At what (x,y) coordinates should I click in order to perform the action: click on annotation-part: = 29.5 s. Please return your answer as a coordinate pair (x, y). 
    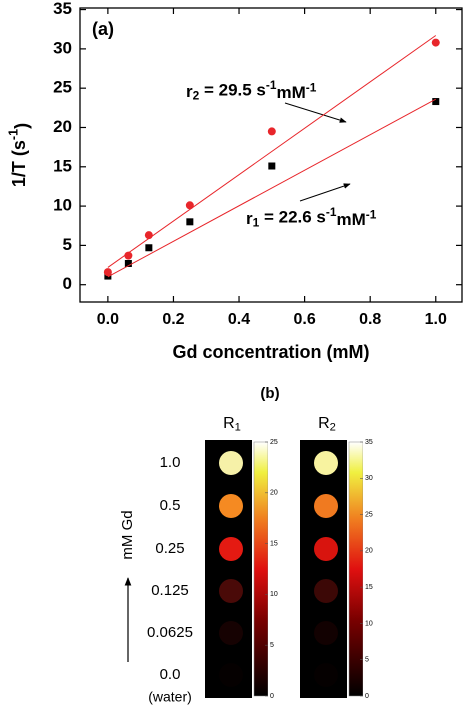
    Looking at the image, I should click on (232, 90).